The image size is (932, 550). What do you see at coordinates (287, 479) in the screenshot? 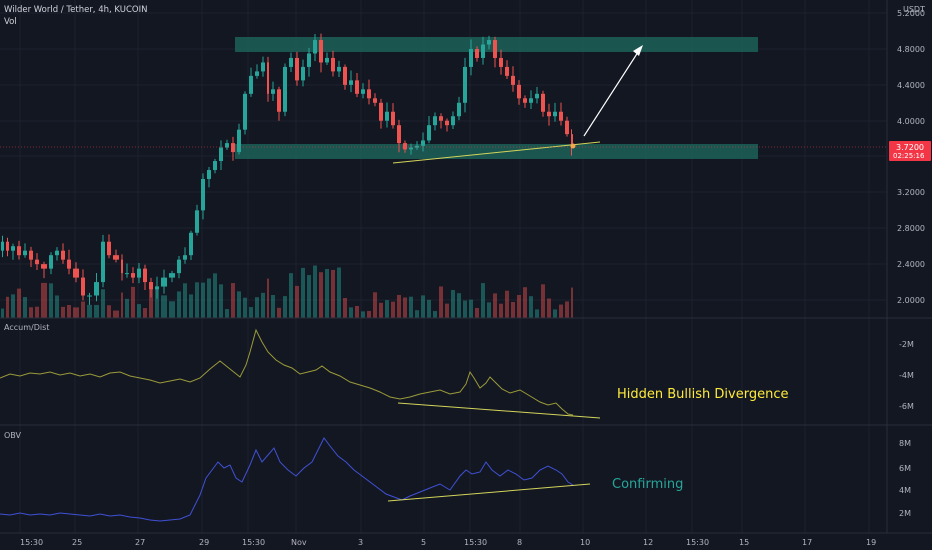
I see `obv-line` at bounding box center [287, 479].